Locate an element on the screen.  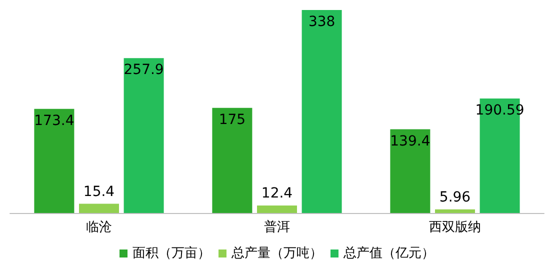
data-label: 175 is located at coordinates (232, 120).